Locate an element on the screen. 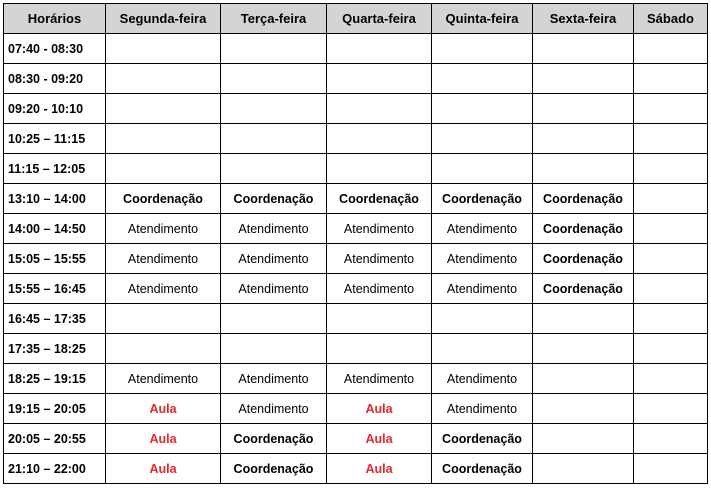  time-slot-label: 18:25 – 19:15 is located at coordinates (54, 378).